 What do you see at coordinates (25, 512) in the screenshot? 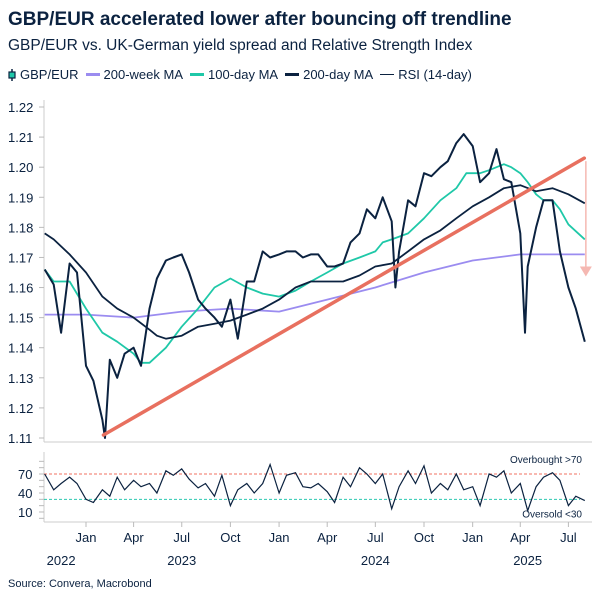
I see `rsi-tick-label: 10` at bounding box center [25, 512].